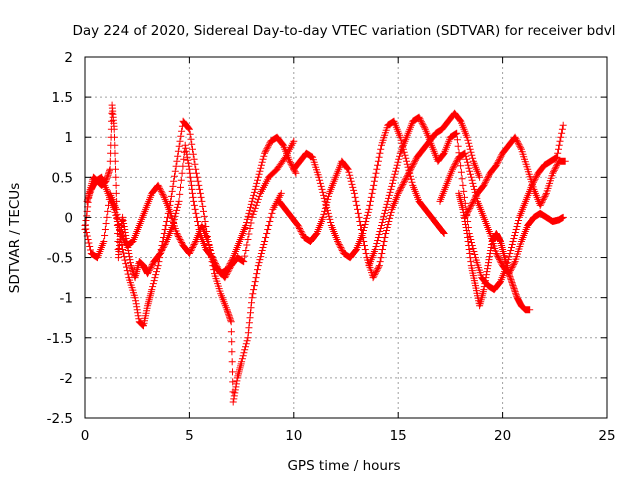  What do you see at coordinates (60, 419) in the screenshot?
I see `y-tick-label: -2.5` at bounding box center [60, 419].